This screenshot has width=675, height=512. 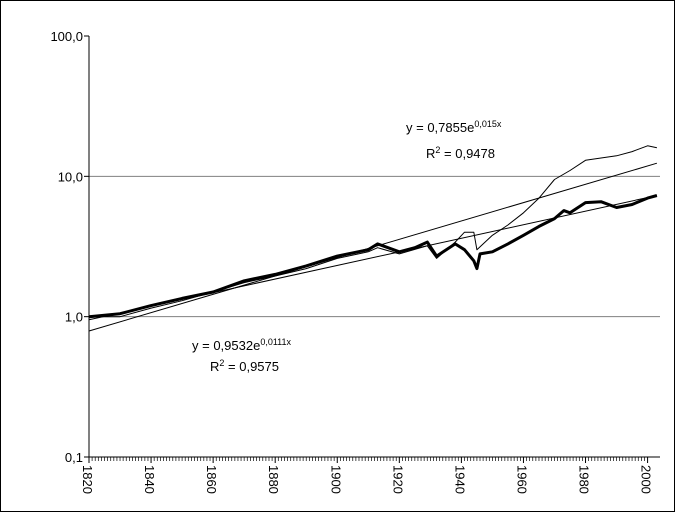 I want to click on x-tick-label: 1980, so click(x=584, y=479).